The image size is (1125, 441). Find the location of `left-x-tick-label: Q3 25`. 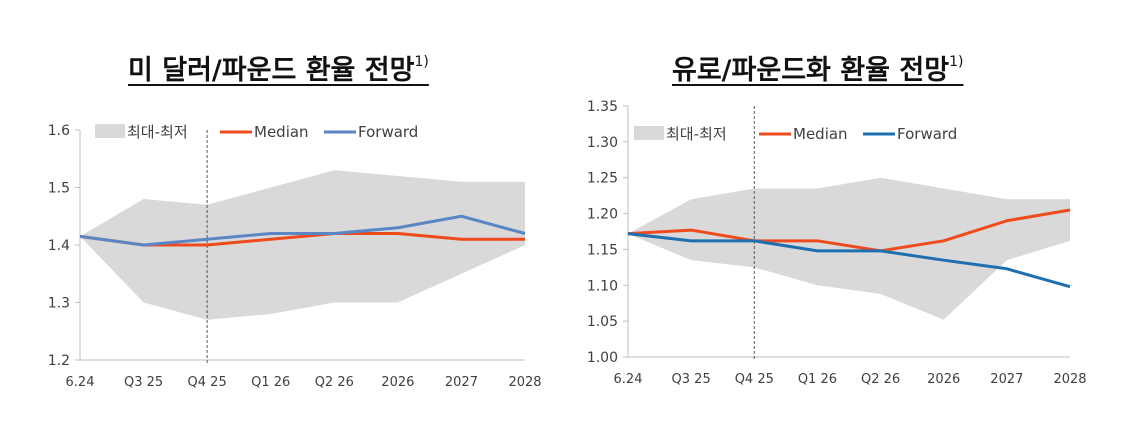

left-x-tick-label: Q3 25 is located at coordinates (143, 382).